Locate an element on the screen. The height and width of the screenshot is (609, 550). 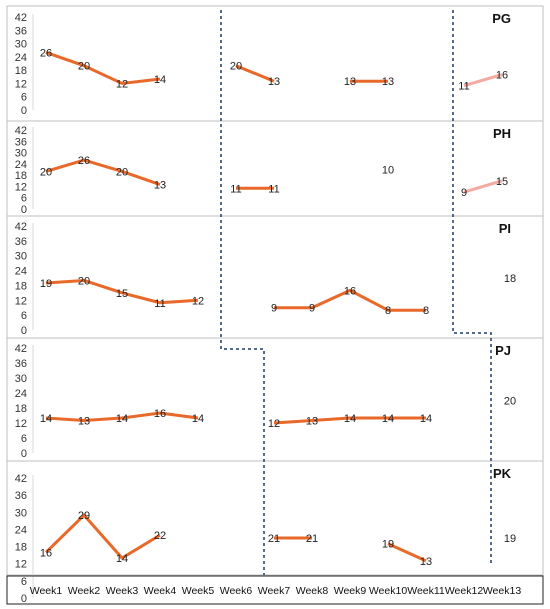
x-tick-label: Week11 is located at coordinates (426, 591).